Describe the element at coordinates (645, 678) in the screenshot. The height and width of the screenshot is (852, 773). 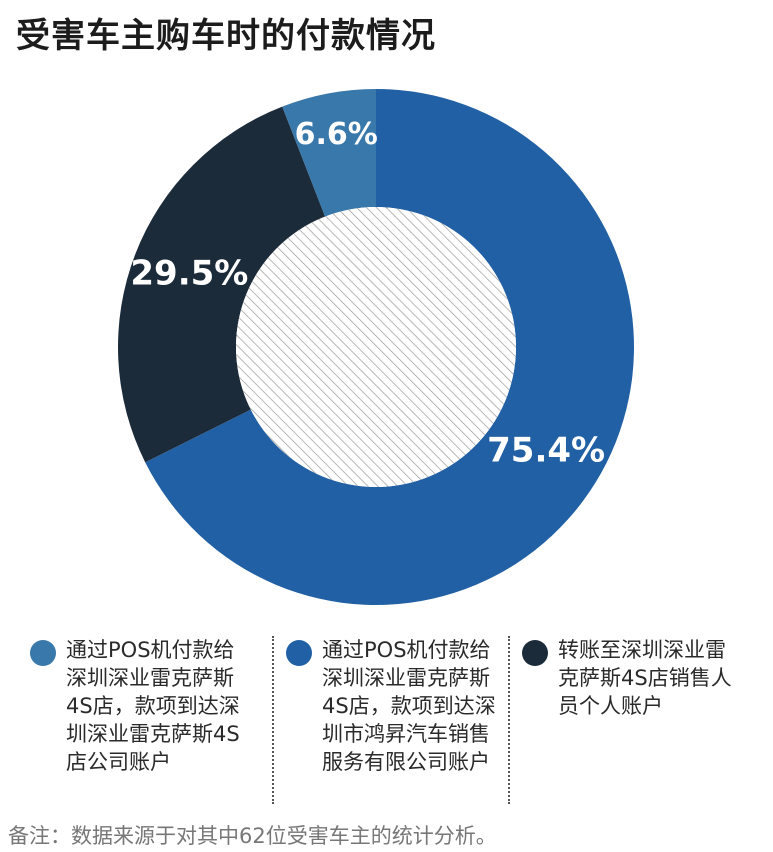
I see `legend-label: 转账至深圳深业雷克萨斯4S店销售人员个人账户` at that location.